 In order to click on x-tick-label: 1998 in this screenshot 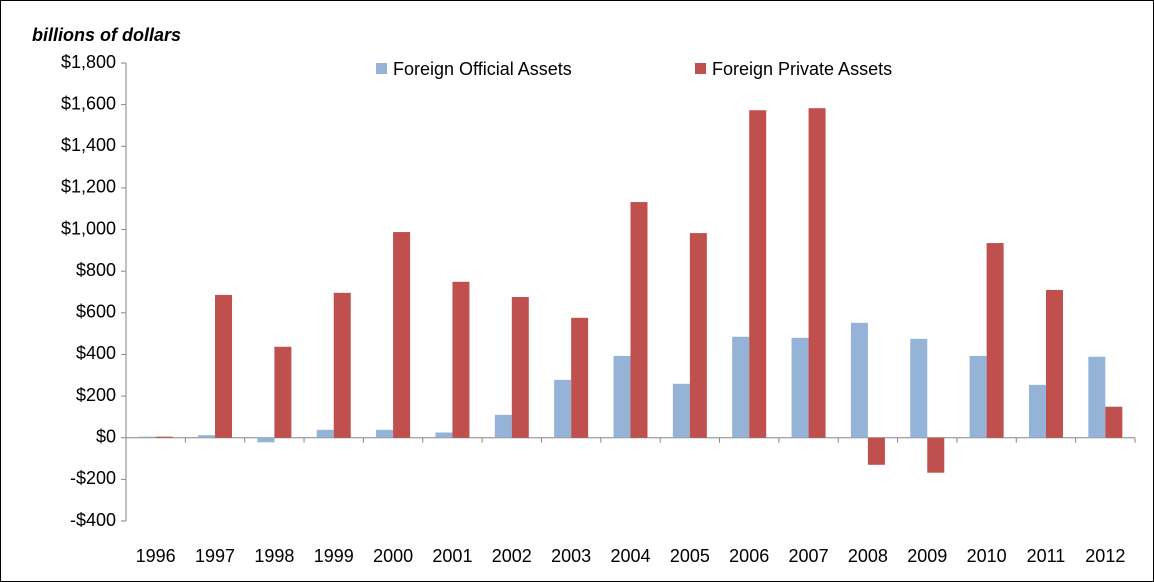, I will do `click(274, 556)`.